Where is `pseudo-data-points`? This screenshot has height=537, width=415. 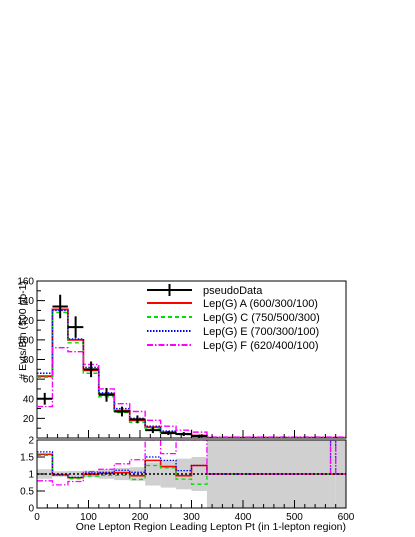 pseudo-data-points is located at coordinates (122, 366).